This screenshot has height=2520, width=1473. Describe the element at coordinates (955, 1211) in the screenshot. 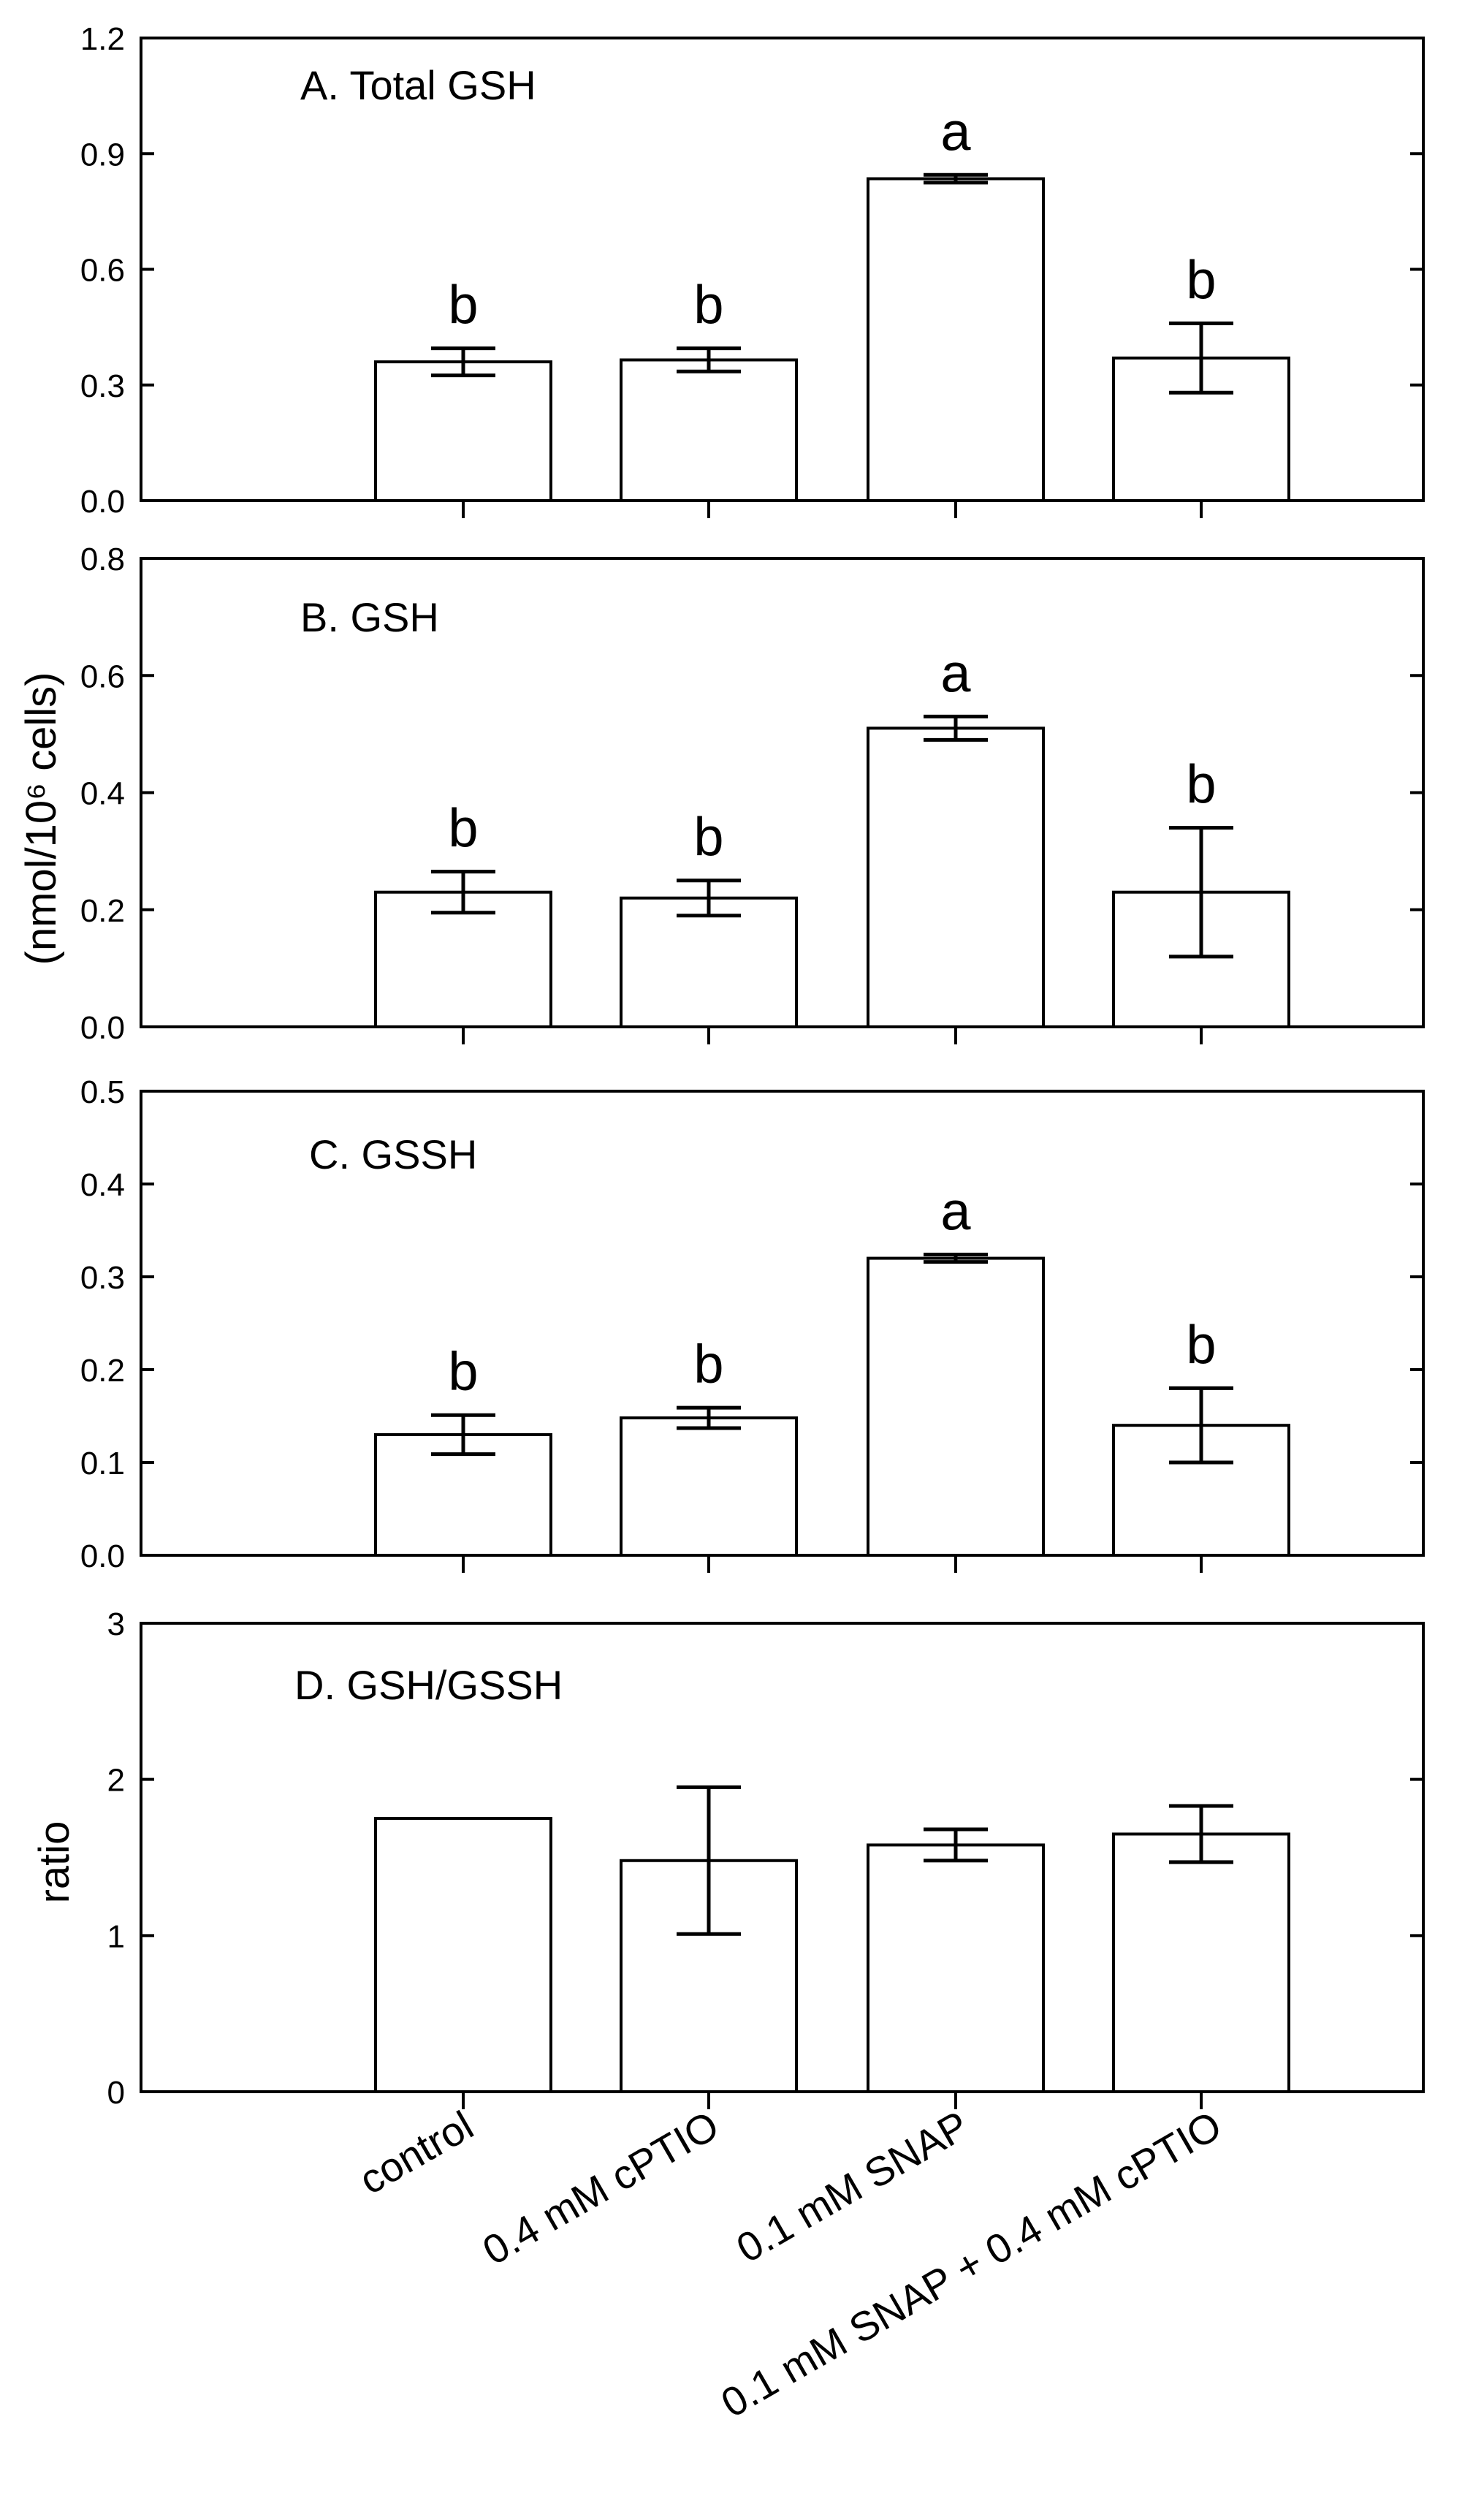

I see `panel-c-significance-snap: a` at that location.